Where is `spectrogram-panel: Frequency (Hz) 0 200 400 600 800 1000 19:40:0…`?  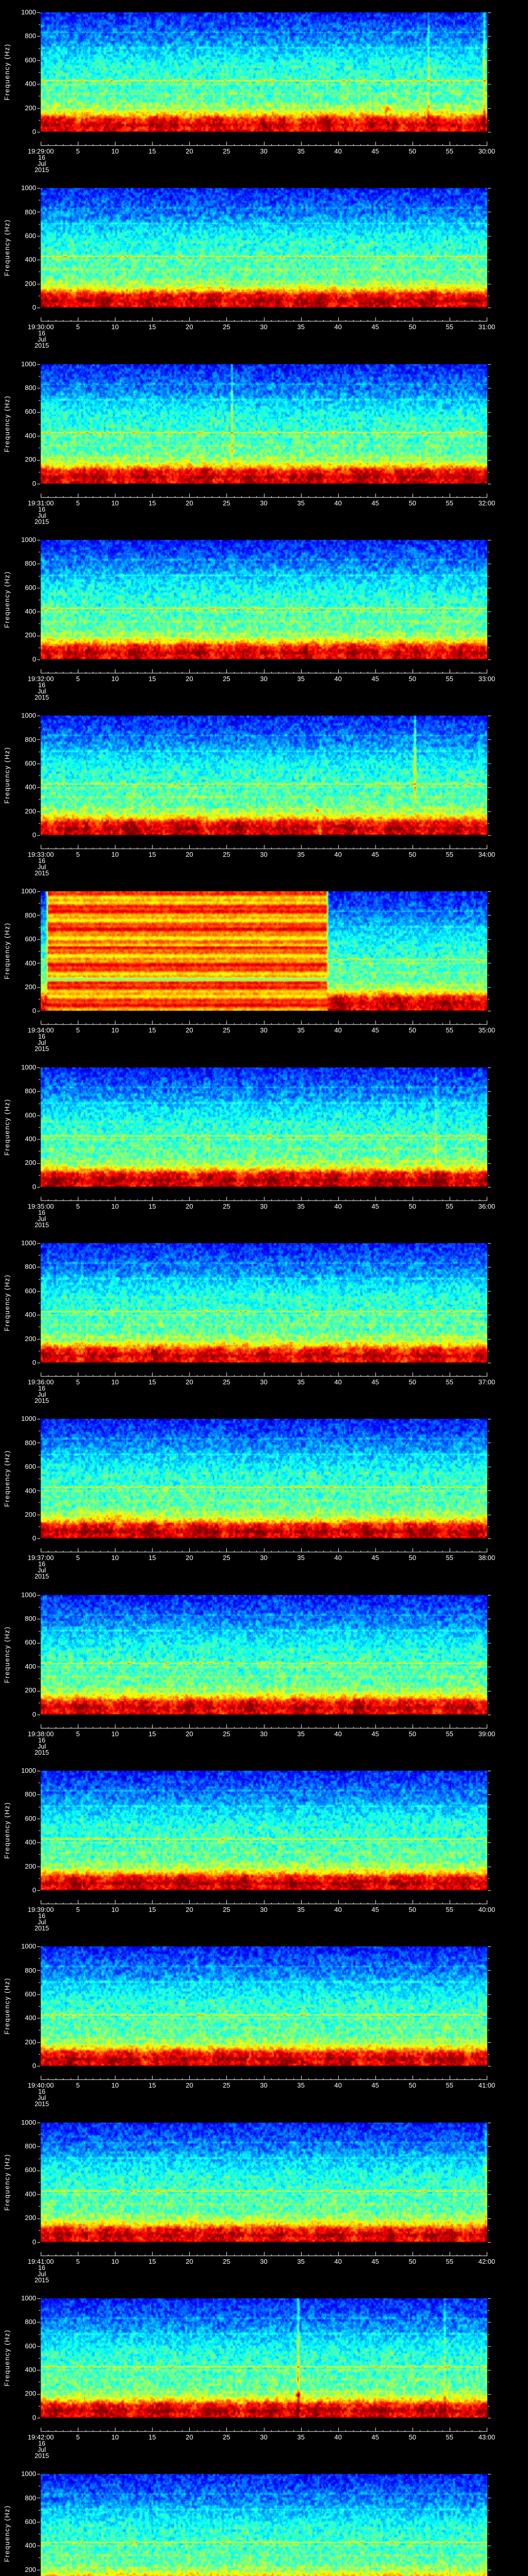
spectrogram-panel: Frequency (Hz) 0 200 400 600 800 1000 19:40:0… is located at coordinates (264, 2022).